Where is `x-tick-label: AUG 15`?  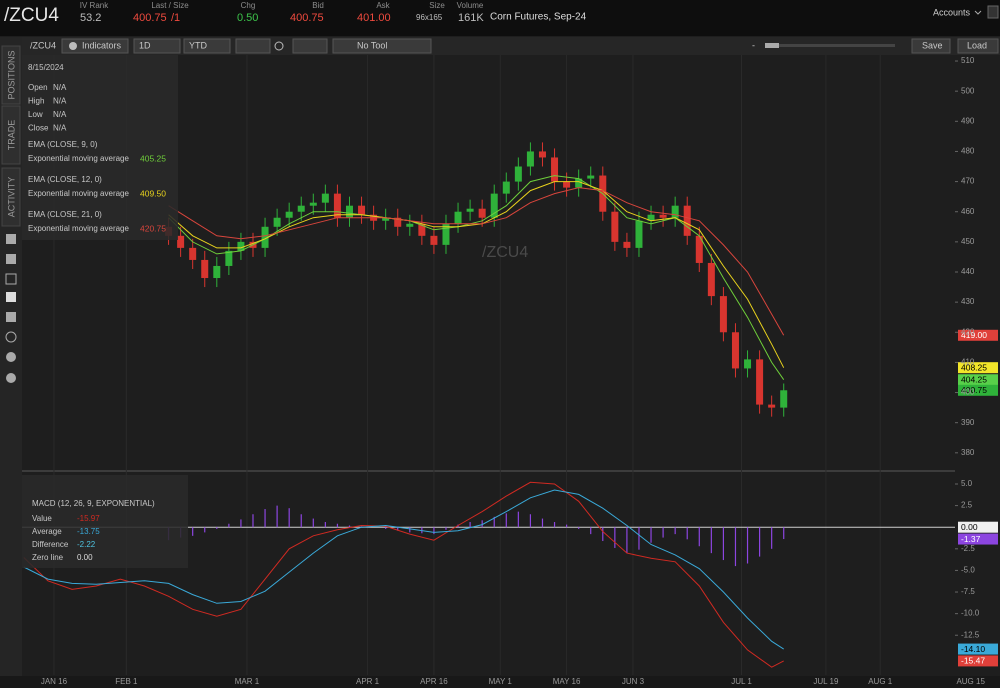 x-tick-label: AUG 15 is located at coordinates (970, 681).